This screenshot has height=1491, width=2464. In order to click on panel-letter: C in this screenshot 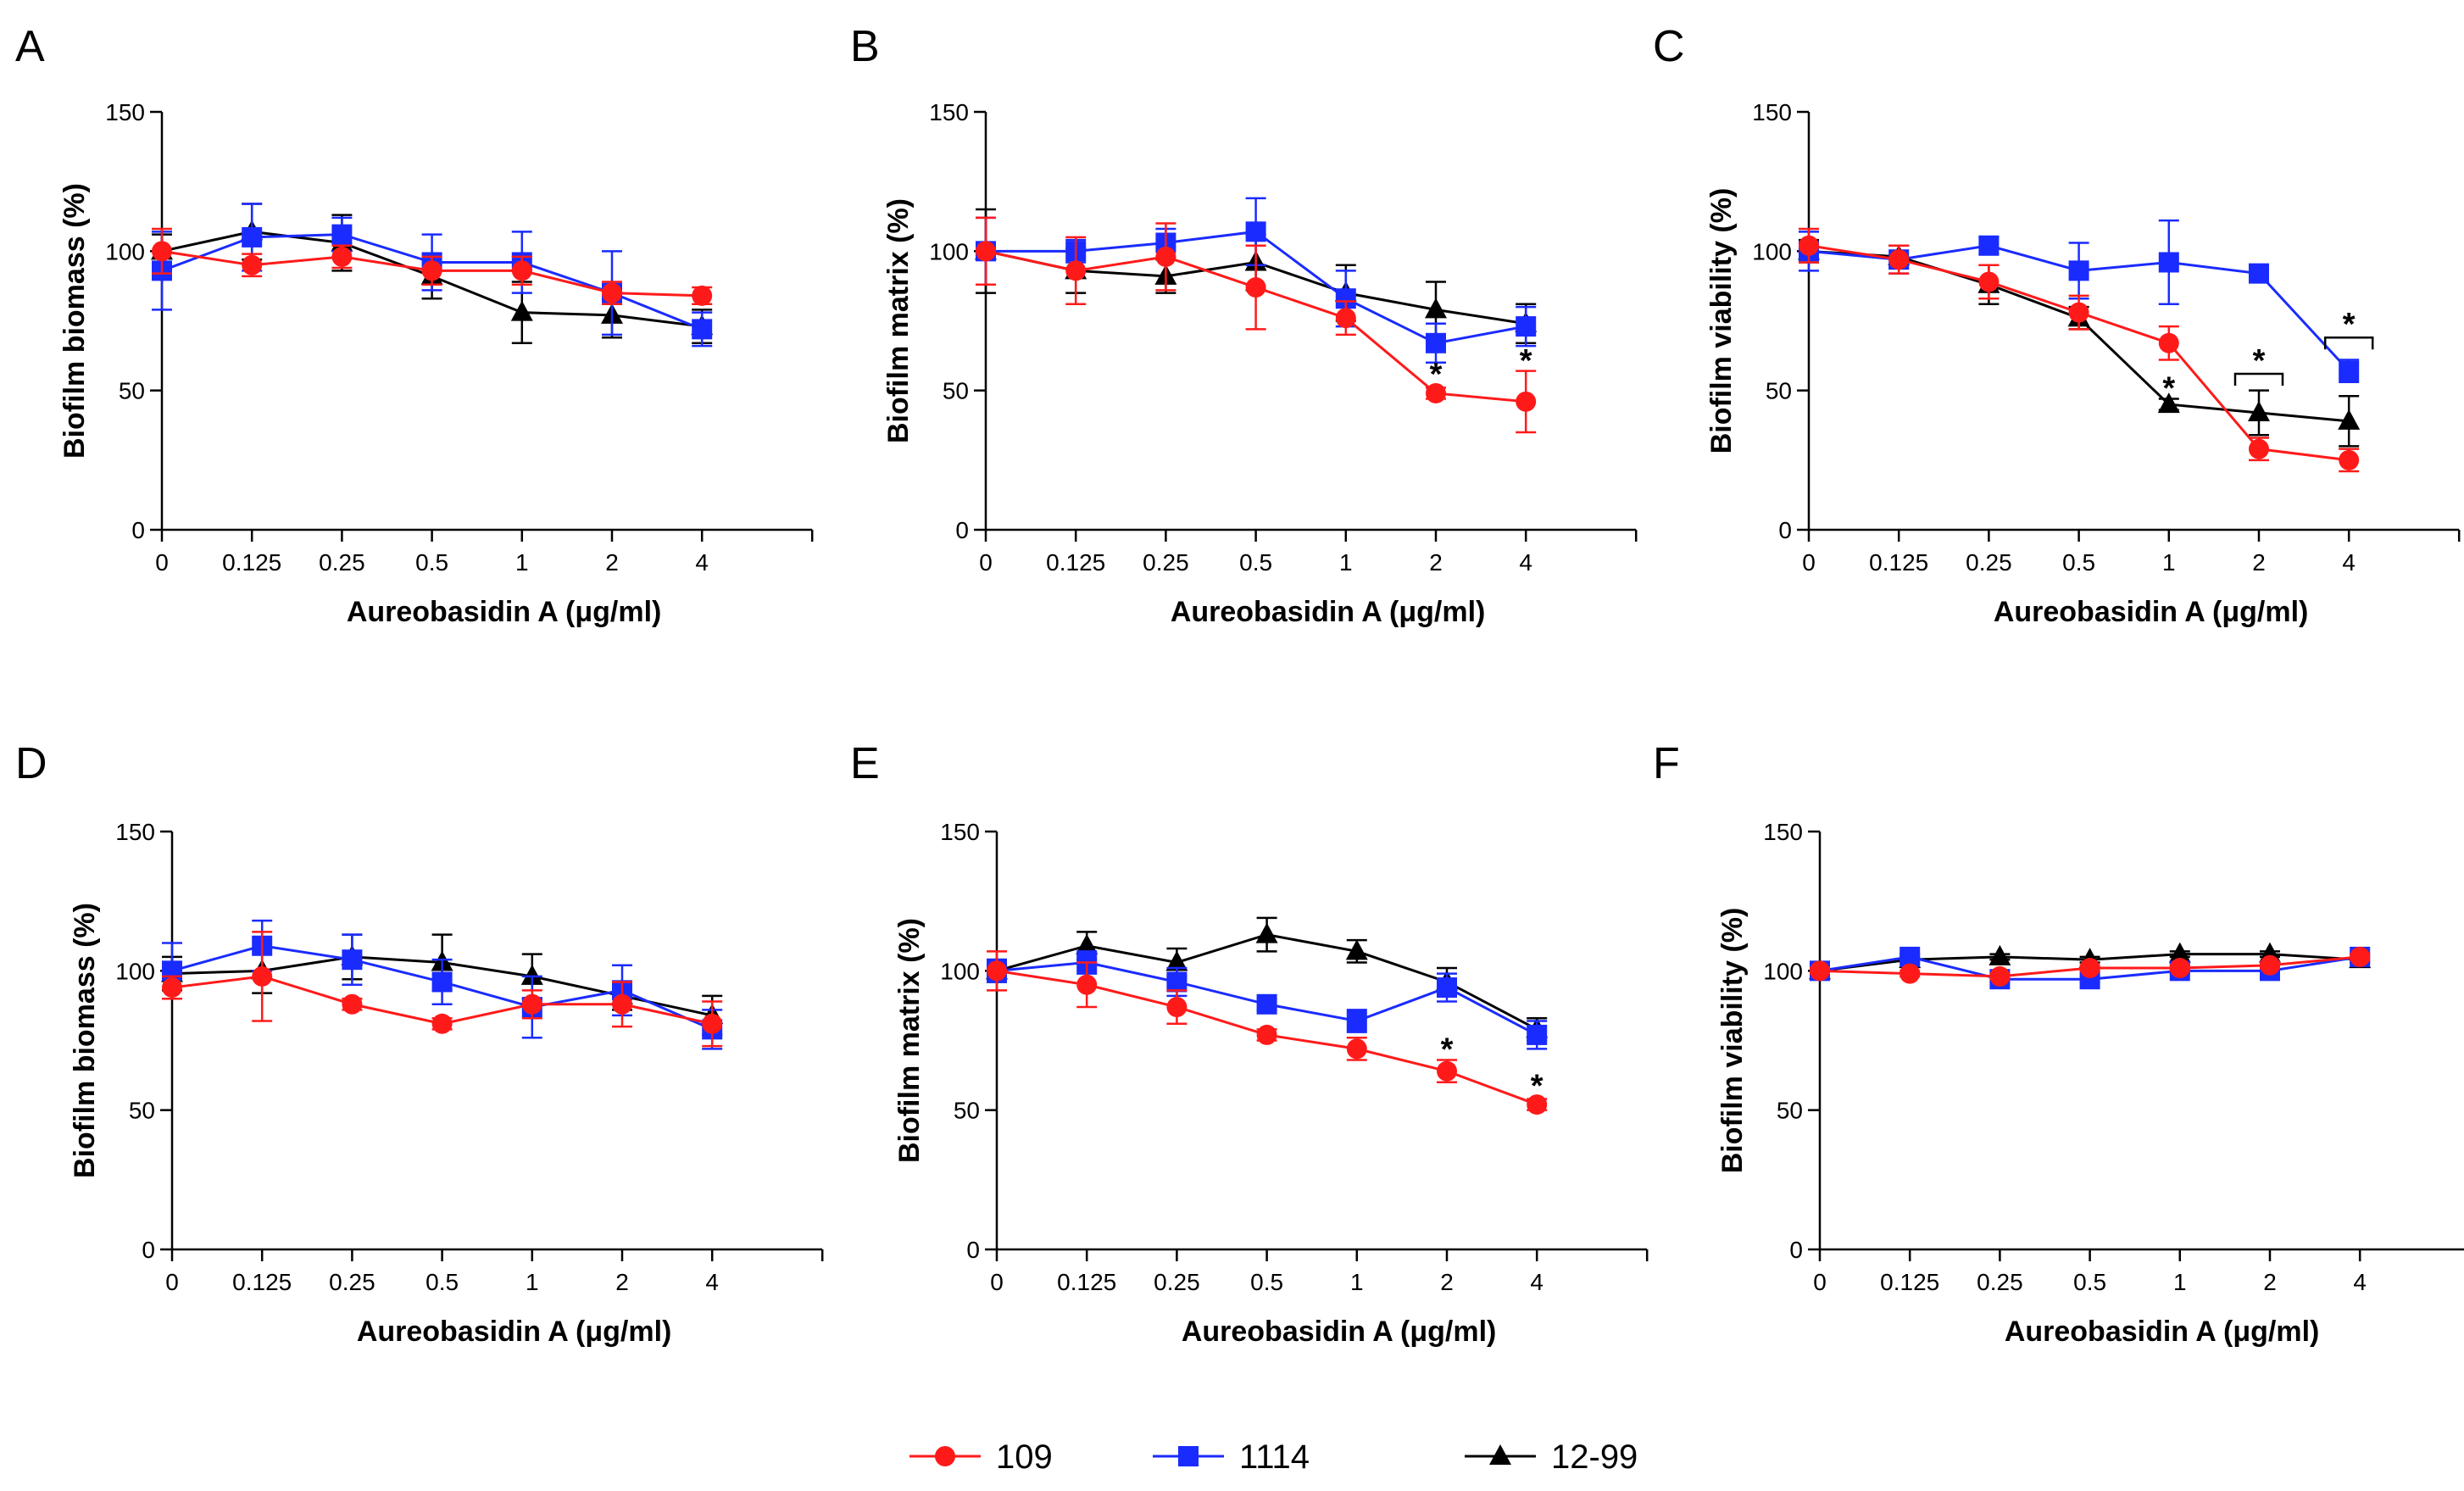, I will do `click(1669, 46)`.